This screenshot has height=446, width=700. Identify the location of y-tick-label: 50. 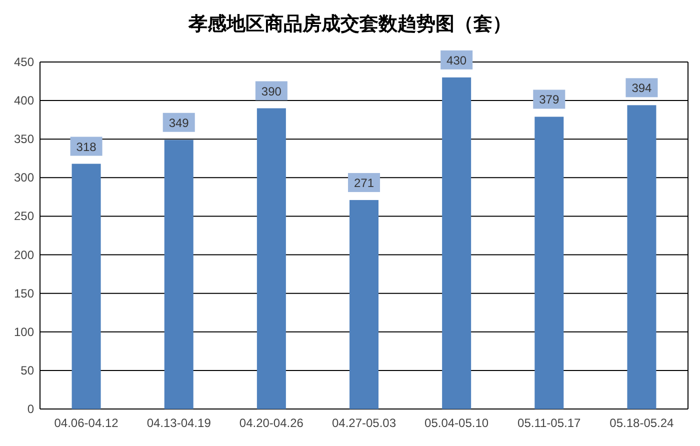
(27, 370).